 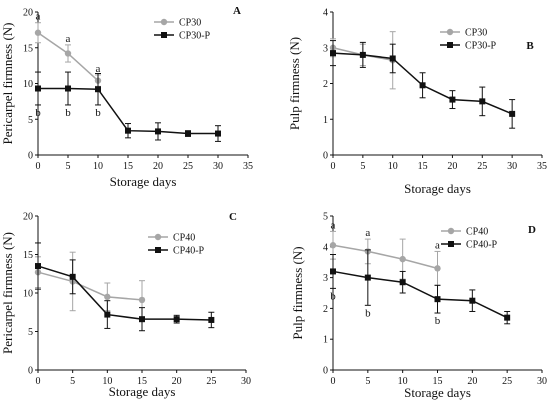 I want to click on y-tick-label: 5, so click(x=30, y=120).